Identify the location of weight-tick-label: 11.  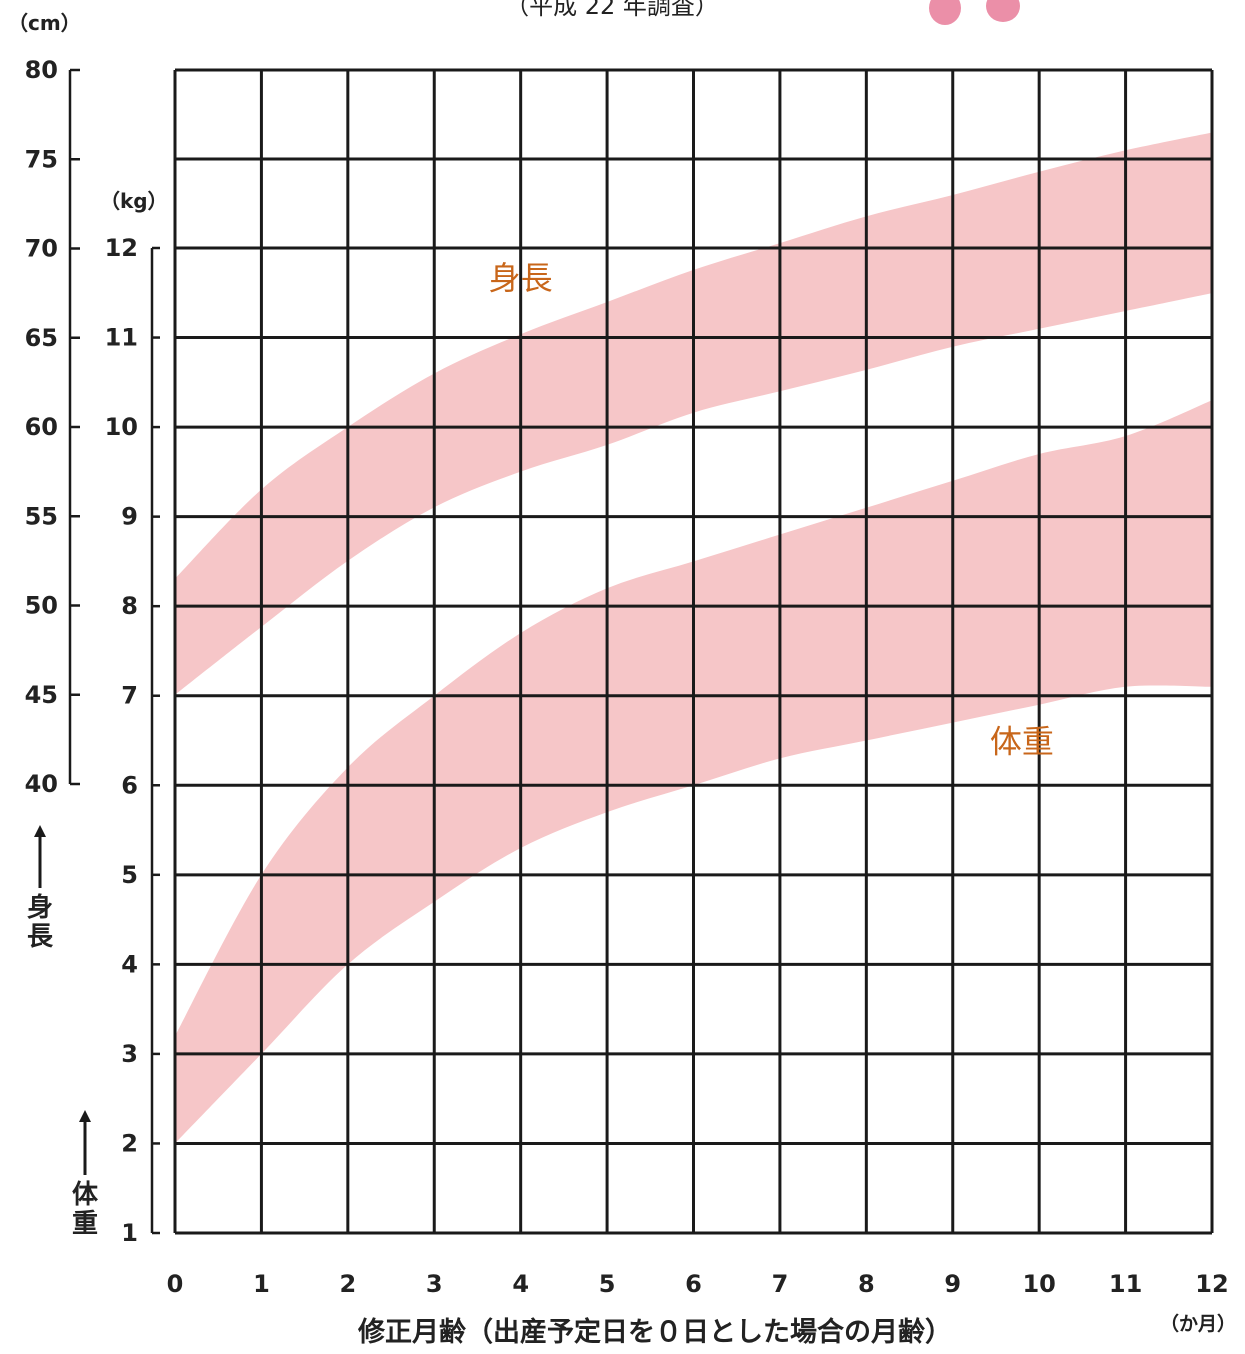
(121, 338).